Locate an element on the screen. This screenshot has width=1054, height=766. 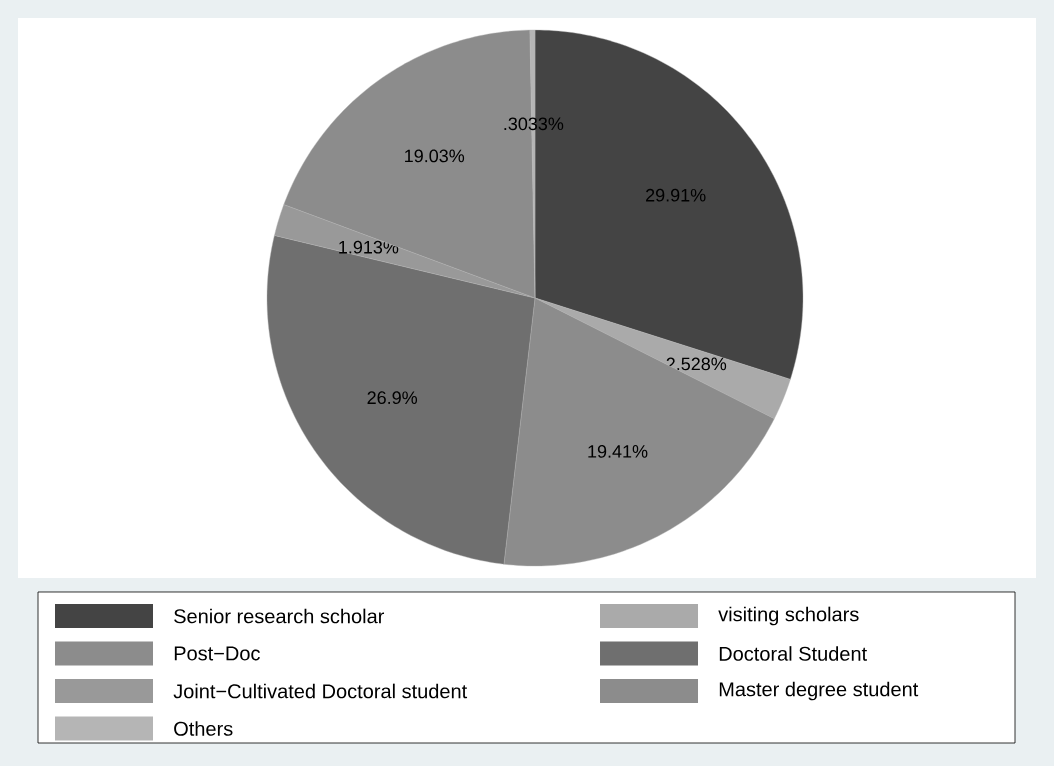
data-label: .3033% is located at coordinates (534, 124).